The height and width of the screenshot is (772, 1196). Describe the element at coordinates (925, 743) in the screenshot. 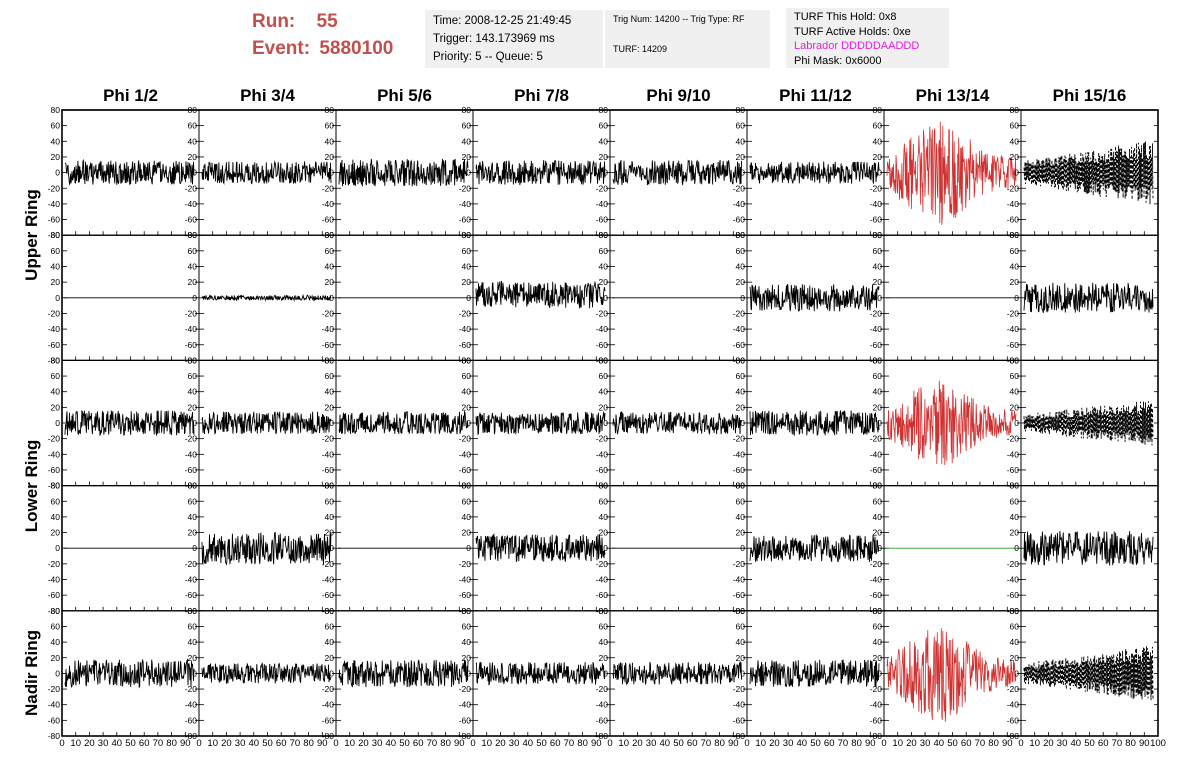

I see `x-tick-label: 30` at that location.